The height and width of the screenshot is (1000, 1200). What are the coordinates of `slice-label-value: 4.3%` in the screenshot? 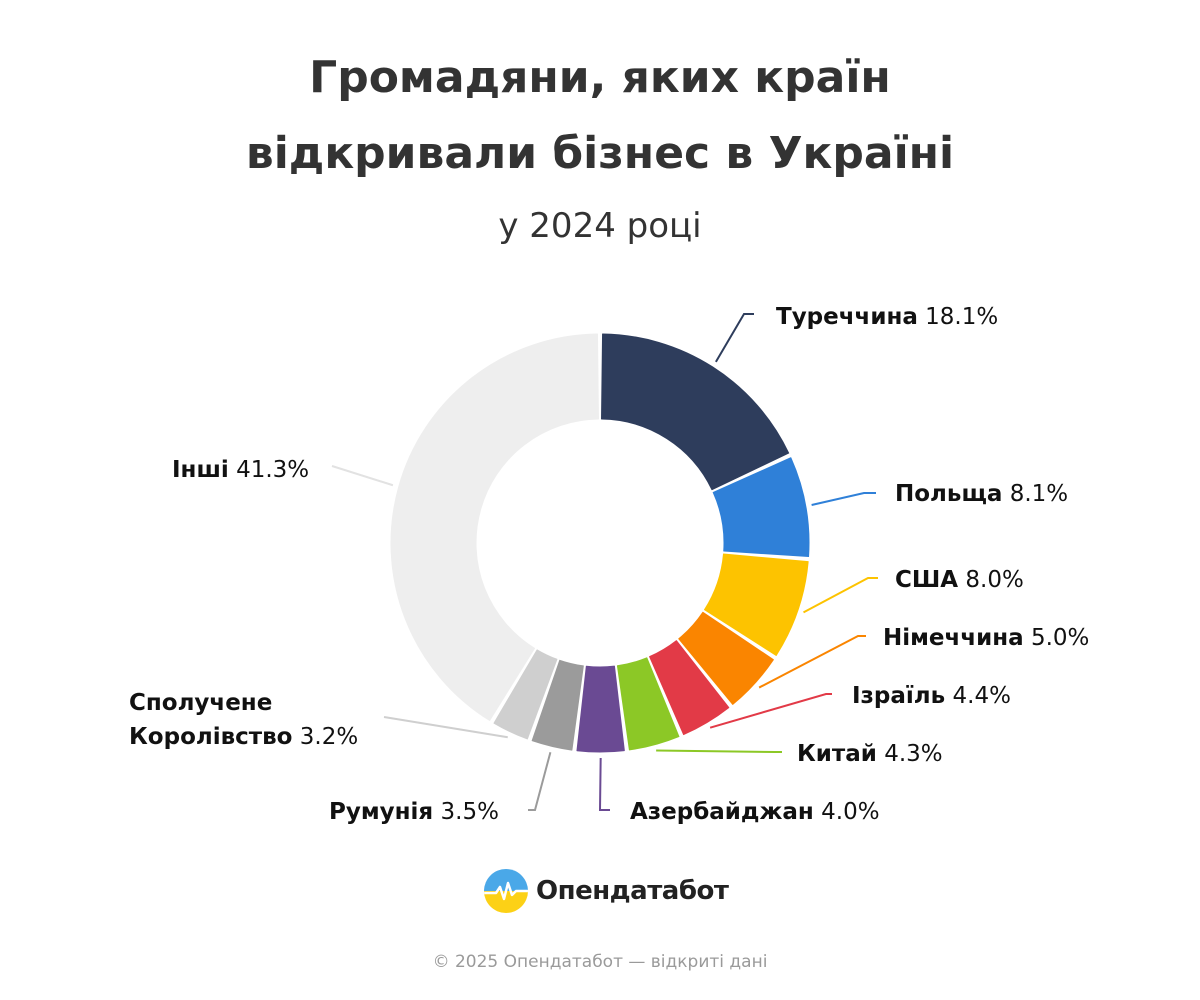 It's located at (910, 754).